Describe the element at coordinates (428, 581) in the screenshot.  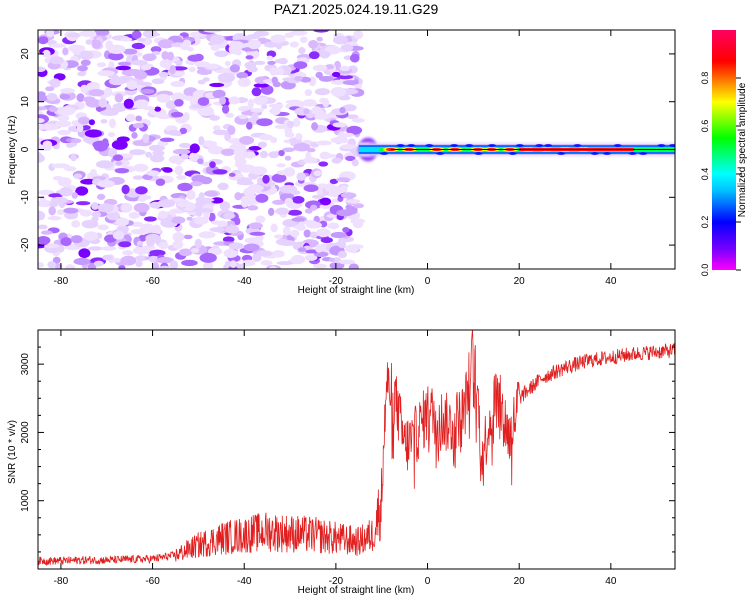
I see `x-tick-label: 0` at that location.